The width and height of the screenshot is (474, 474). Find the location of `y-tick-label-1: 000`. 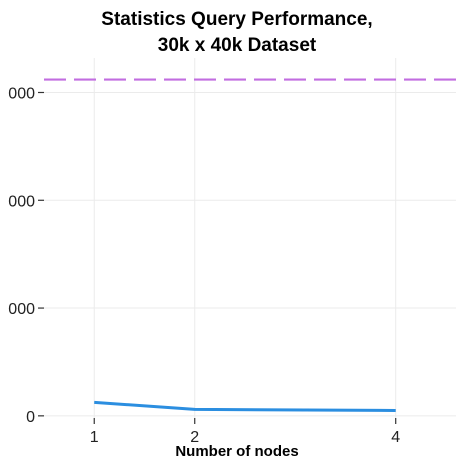

y-tick-label-1: 000 is located at coordinates (21, 309).